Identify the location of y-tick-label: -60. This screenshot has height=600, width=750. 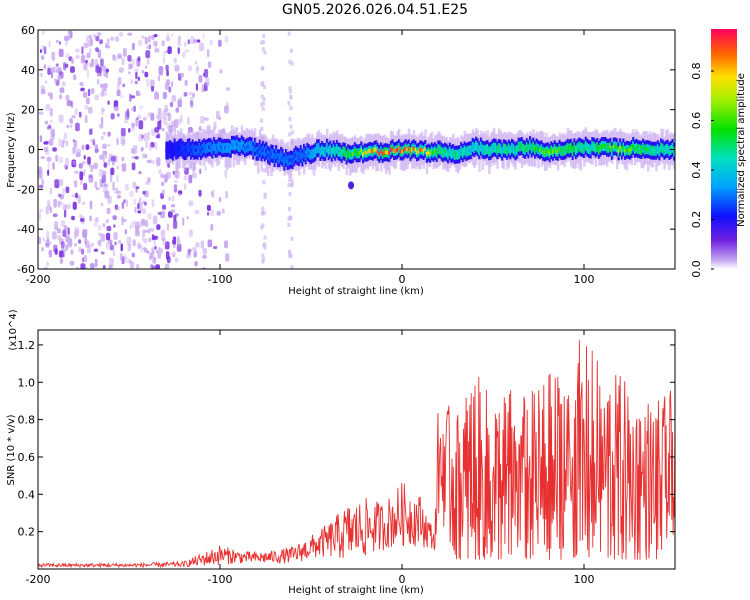
(26, 269).